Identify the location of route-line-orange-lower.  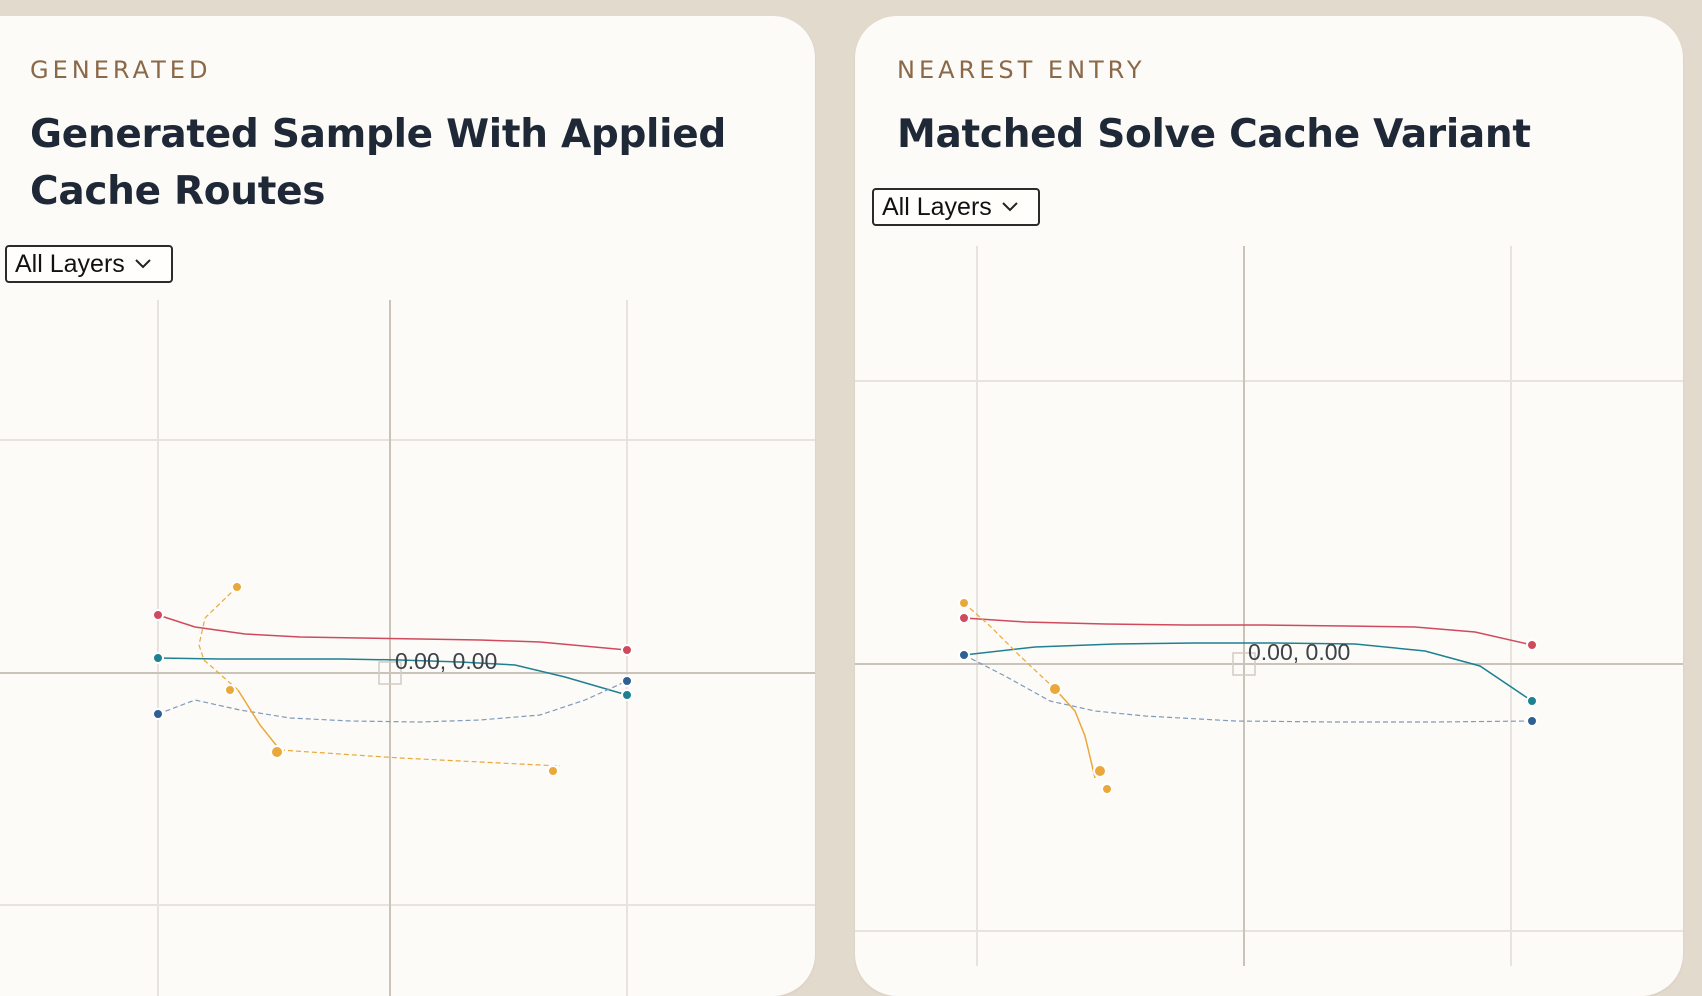
(259, 720).